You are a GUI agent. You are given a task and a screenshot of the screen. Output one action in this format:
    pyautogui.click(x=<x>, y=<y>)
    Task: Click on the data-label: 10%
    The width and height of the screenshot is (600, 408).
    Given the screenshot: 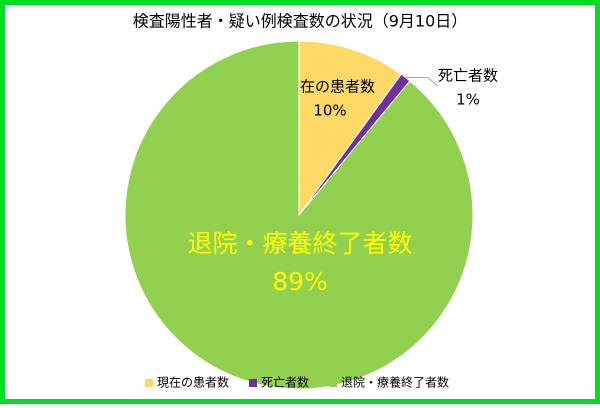 What is the action you would take?
    pyautogui.click(x=329, y=111)
    